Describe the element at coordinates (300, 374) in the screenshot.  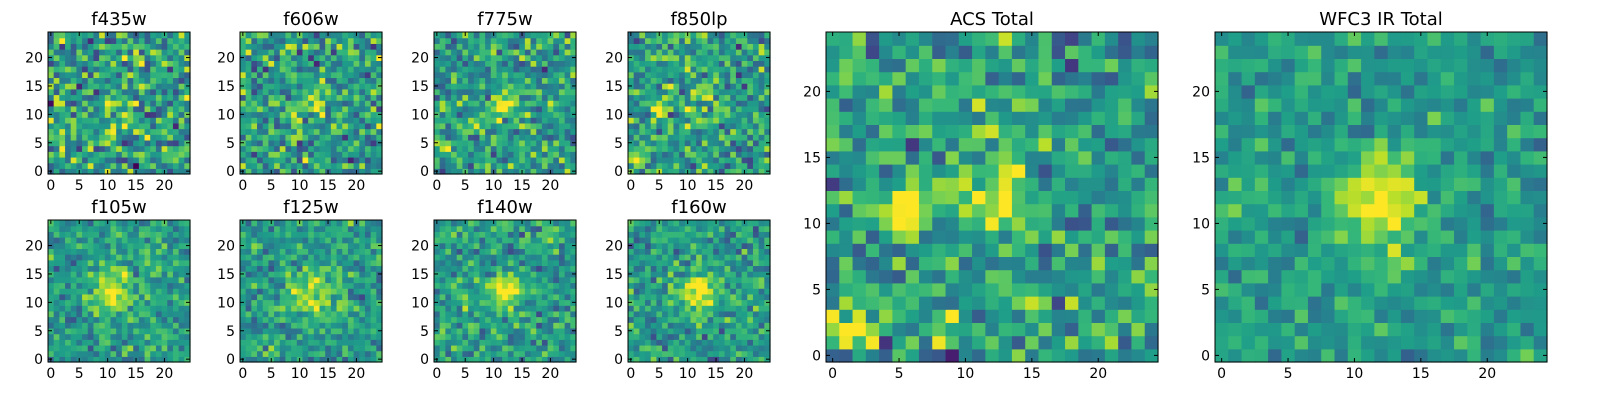
I see `x-tick-label: 10` at that location.